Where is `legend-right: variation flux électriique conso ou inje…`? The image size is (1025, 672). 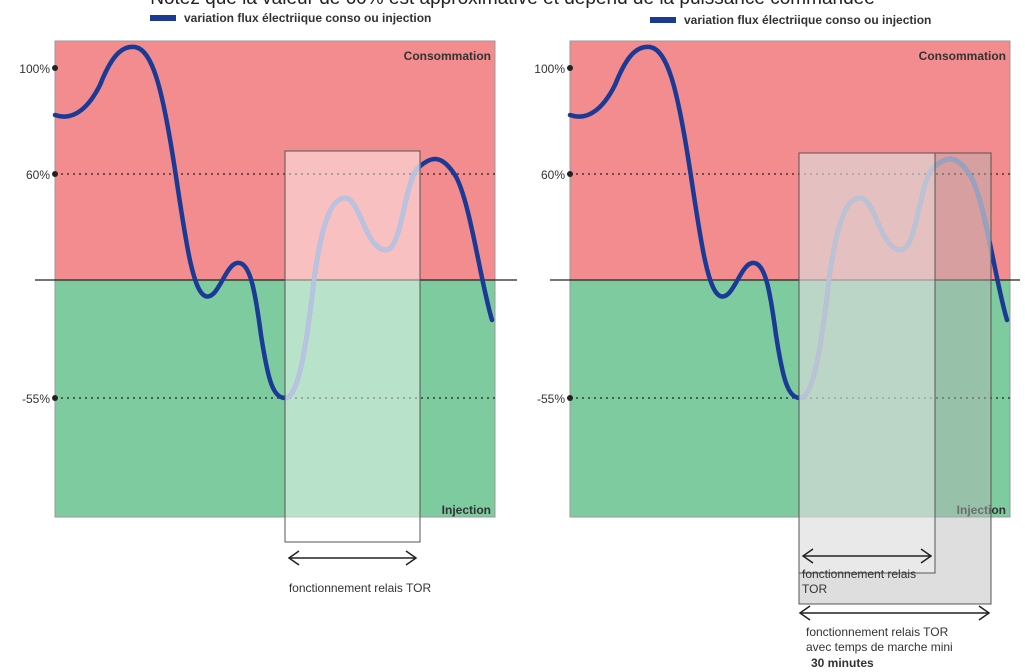
legend-right: variation flux électriique conso ou inje… is located at coordinates (790, 20).